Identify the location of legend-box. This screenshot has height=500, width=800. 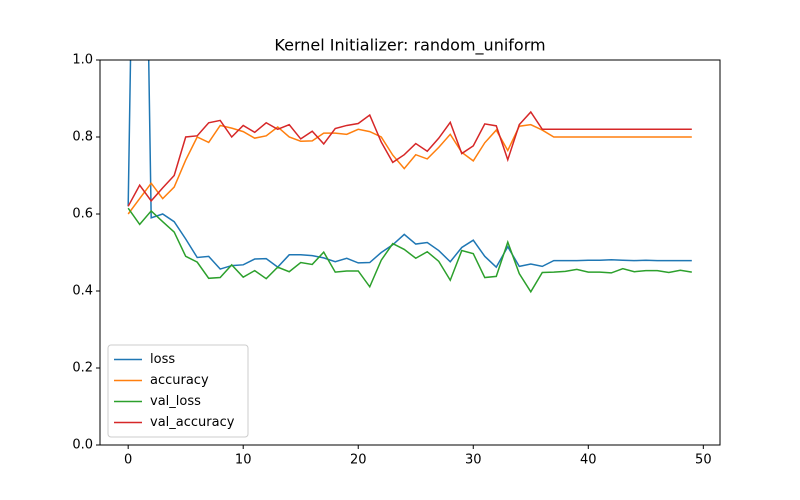
(178, 391).